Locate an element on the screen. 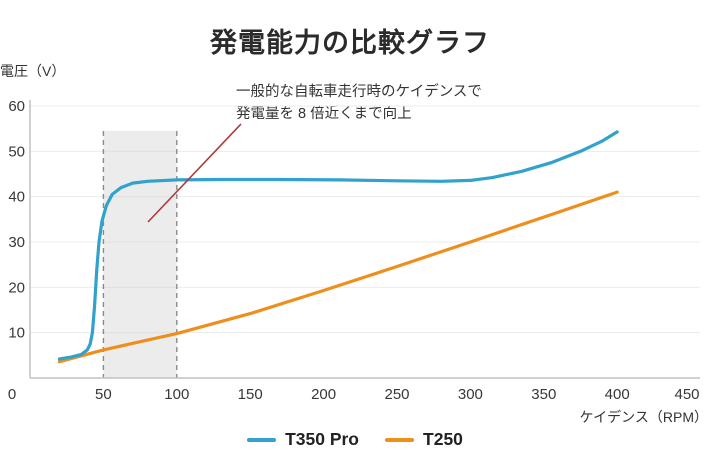  y-tick-label: 30 is located at coordinates (16, 242).